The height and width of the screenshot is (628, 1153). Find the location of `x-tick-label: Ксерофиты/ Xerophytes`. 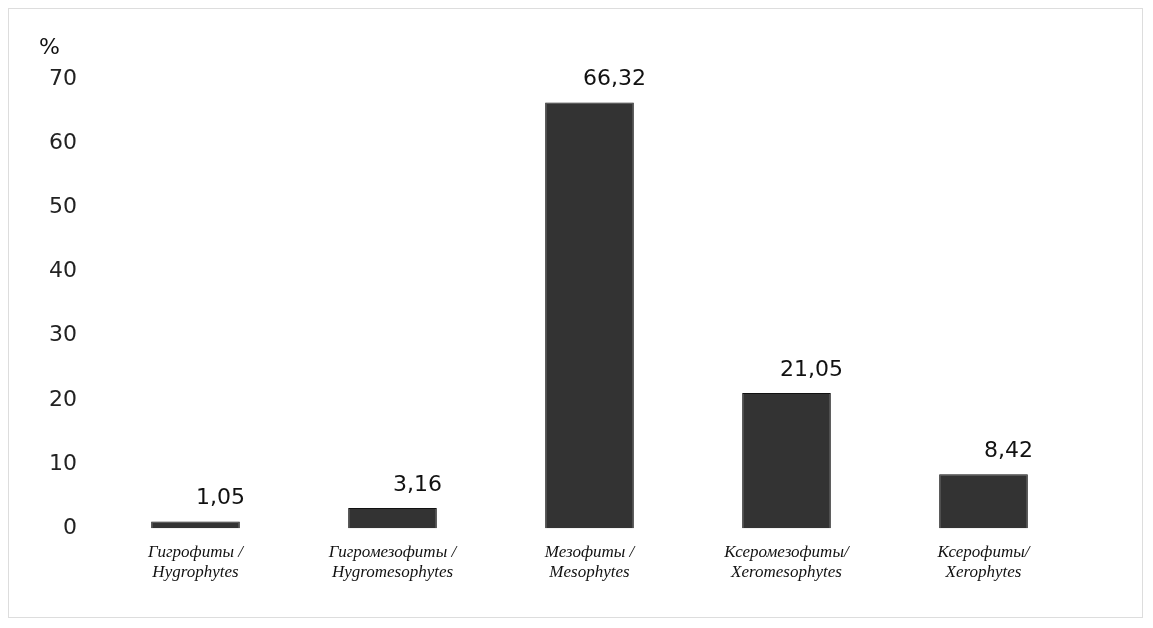

x-tick-label: Ксерофиты/ Xerophytes is located at coordinates (984, 561).